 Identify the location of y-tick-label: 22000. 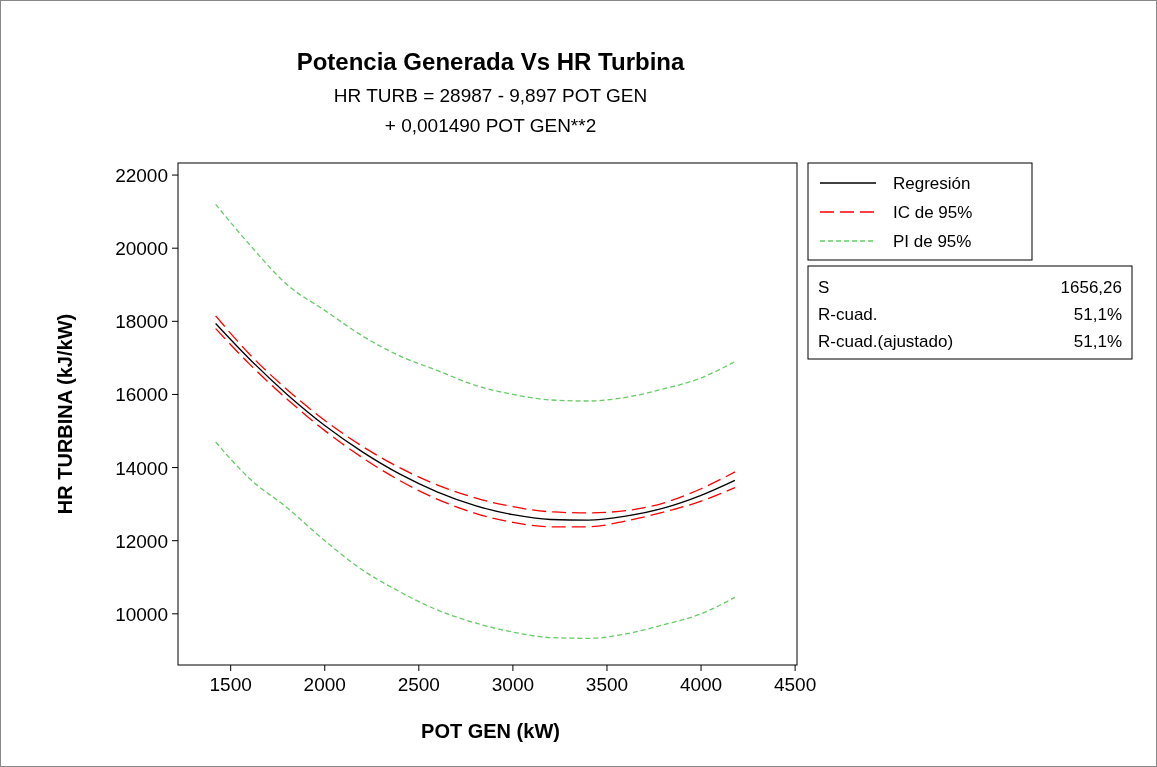
(141, 176).